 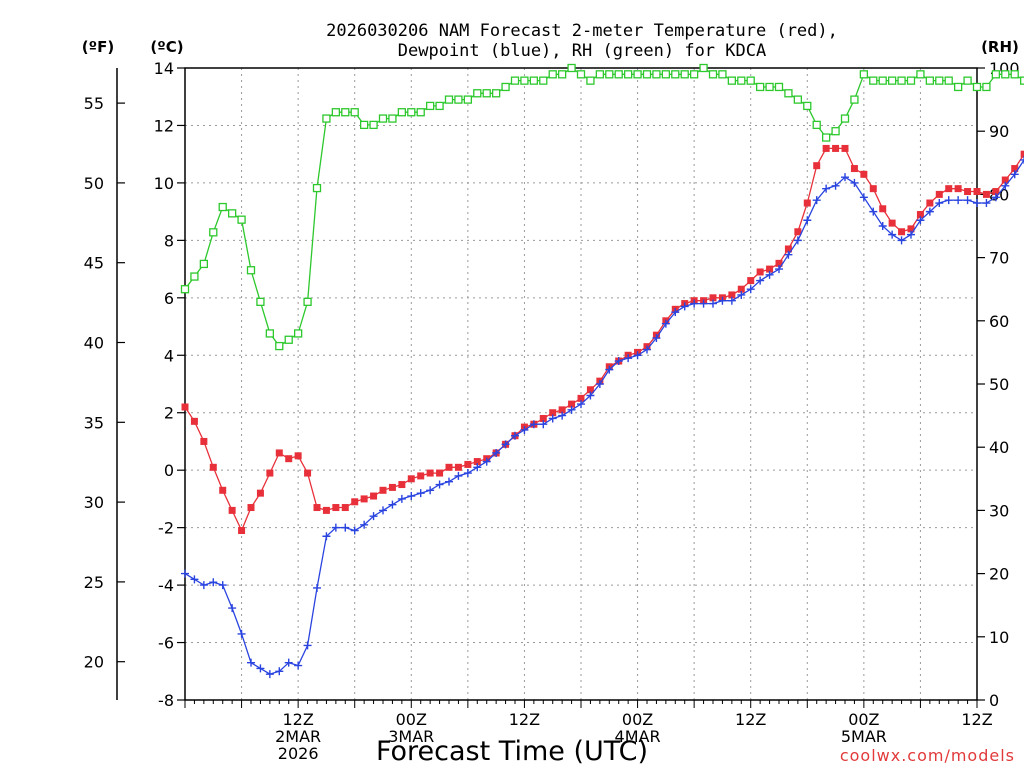 I want to click on fahrenheit-tick-label: 50, so click(x=94, y=183).